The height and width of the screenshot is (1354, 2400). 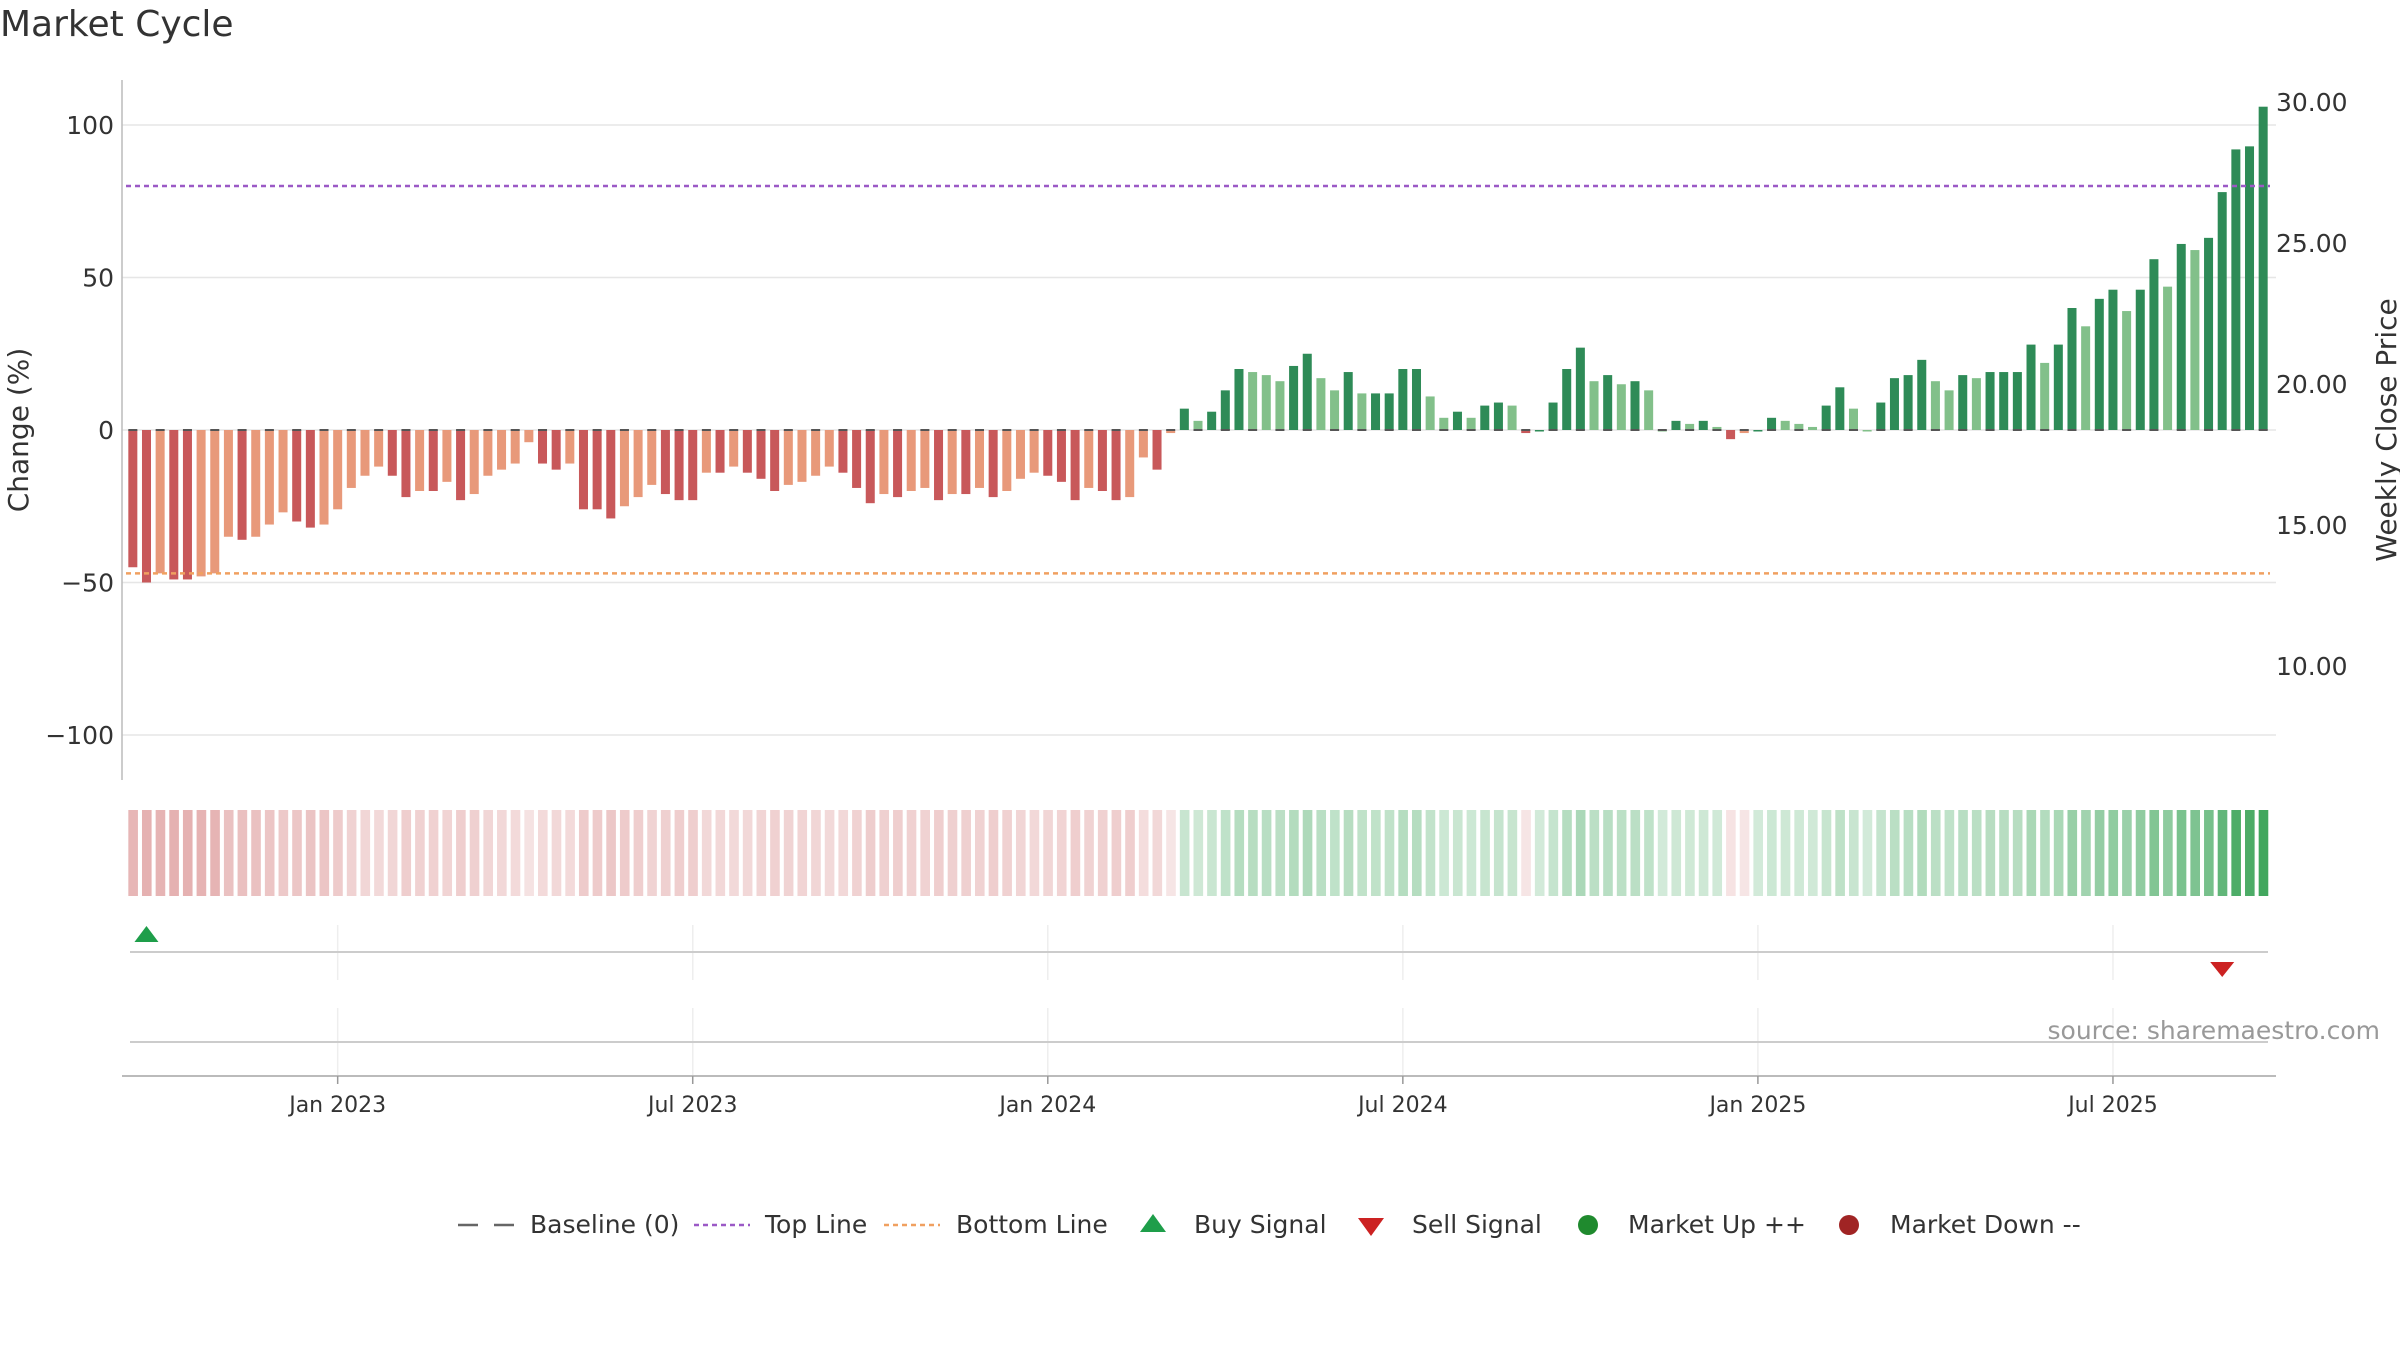 What do you see at coordinates (79, 735) in the screenshot?
I see `left-tick-label: −100` at bounding box center [79, 735].